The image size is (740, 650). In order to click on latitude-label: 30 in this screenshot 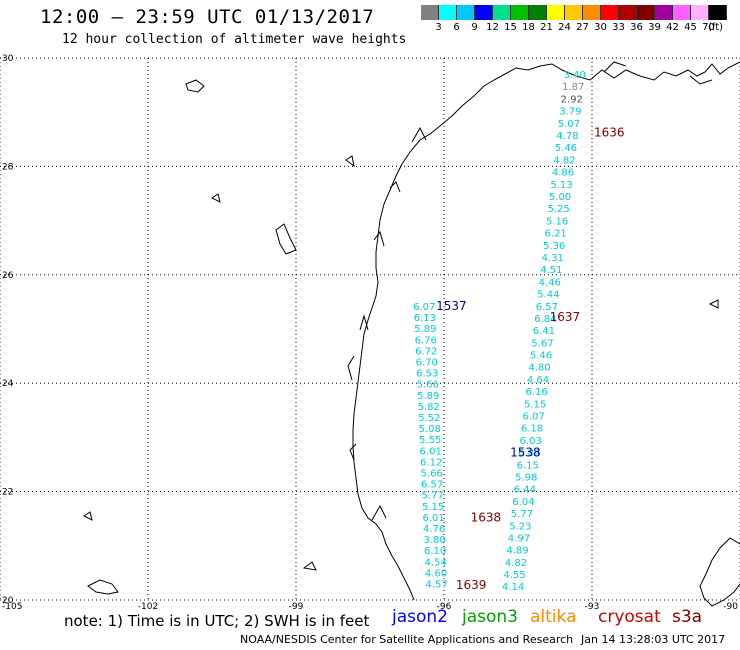, I will do `click(8, 59)`.